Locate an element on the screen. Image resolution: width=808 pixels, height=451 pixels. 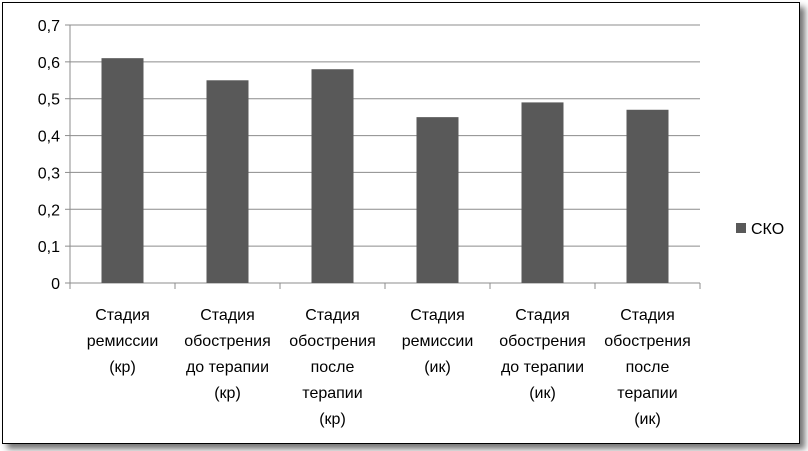
x-category-label: Стадия обострения после терапии (ик) is located at coordinates (647, 367).